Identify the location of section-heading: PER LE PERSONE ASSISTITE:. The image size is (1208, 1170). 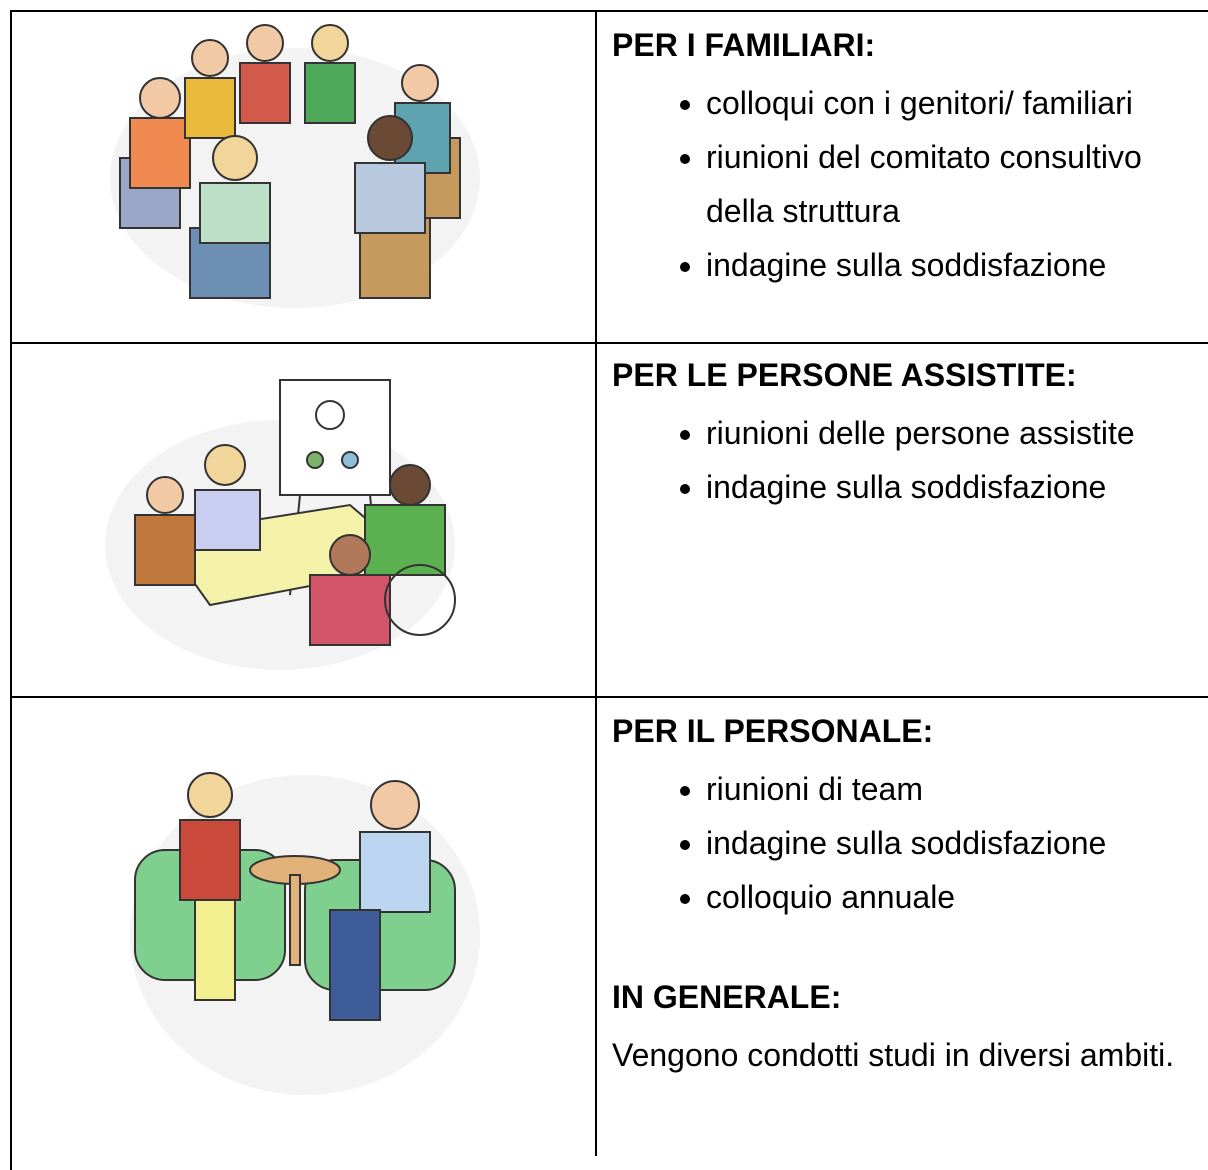
(844, 375).